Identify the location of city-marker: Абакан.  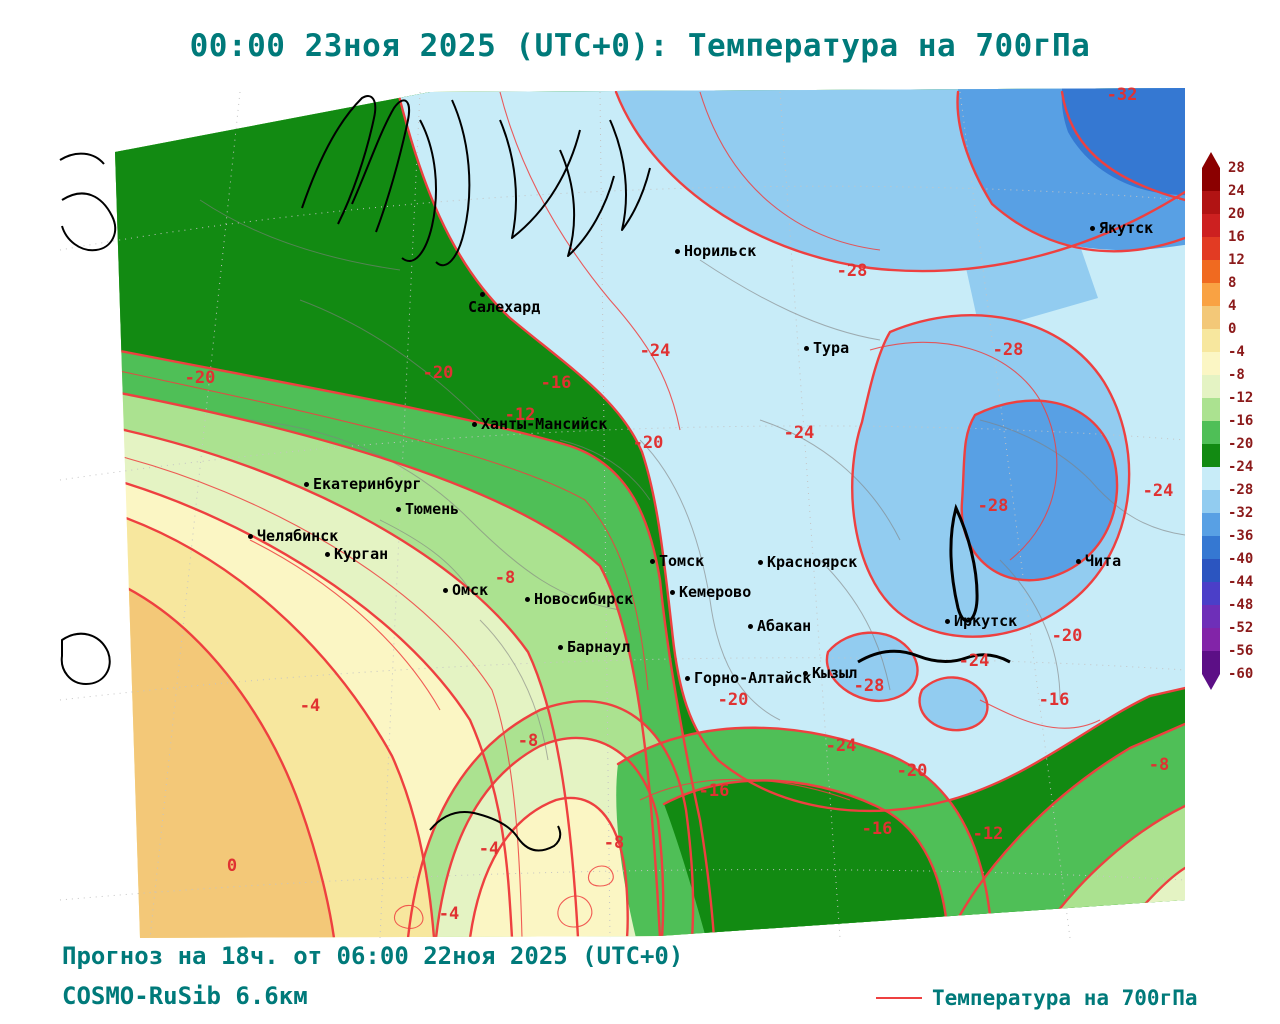
(779, 626).